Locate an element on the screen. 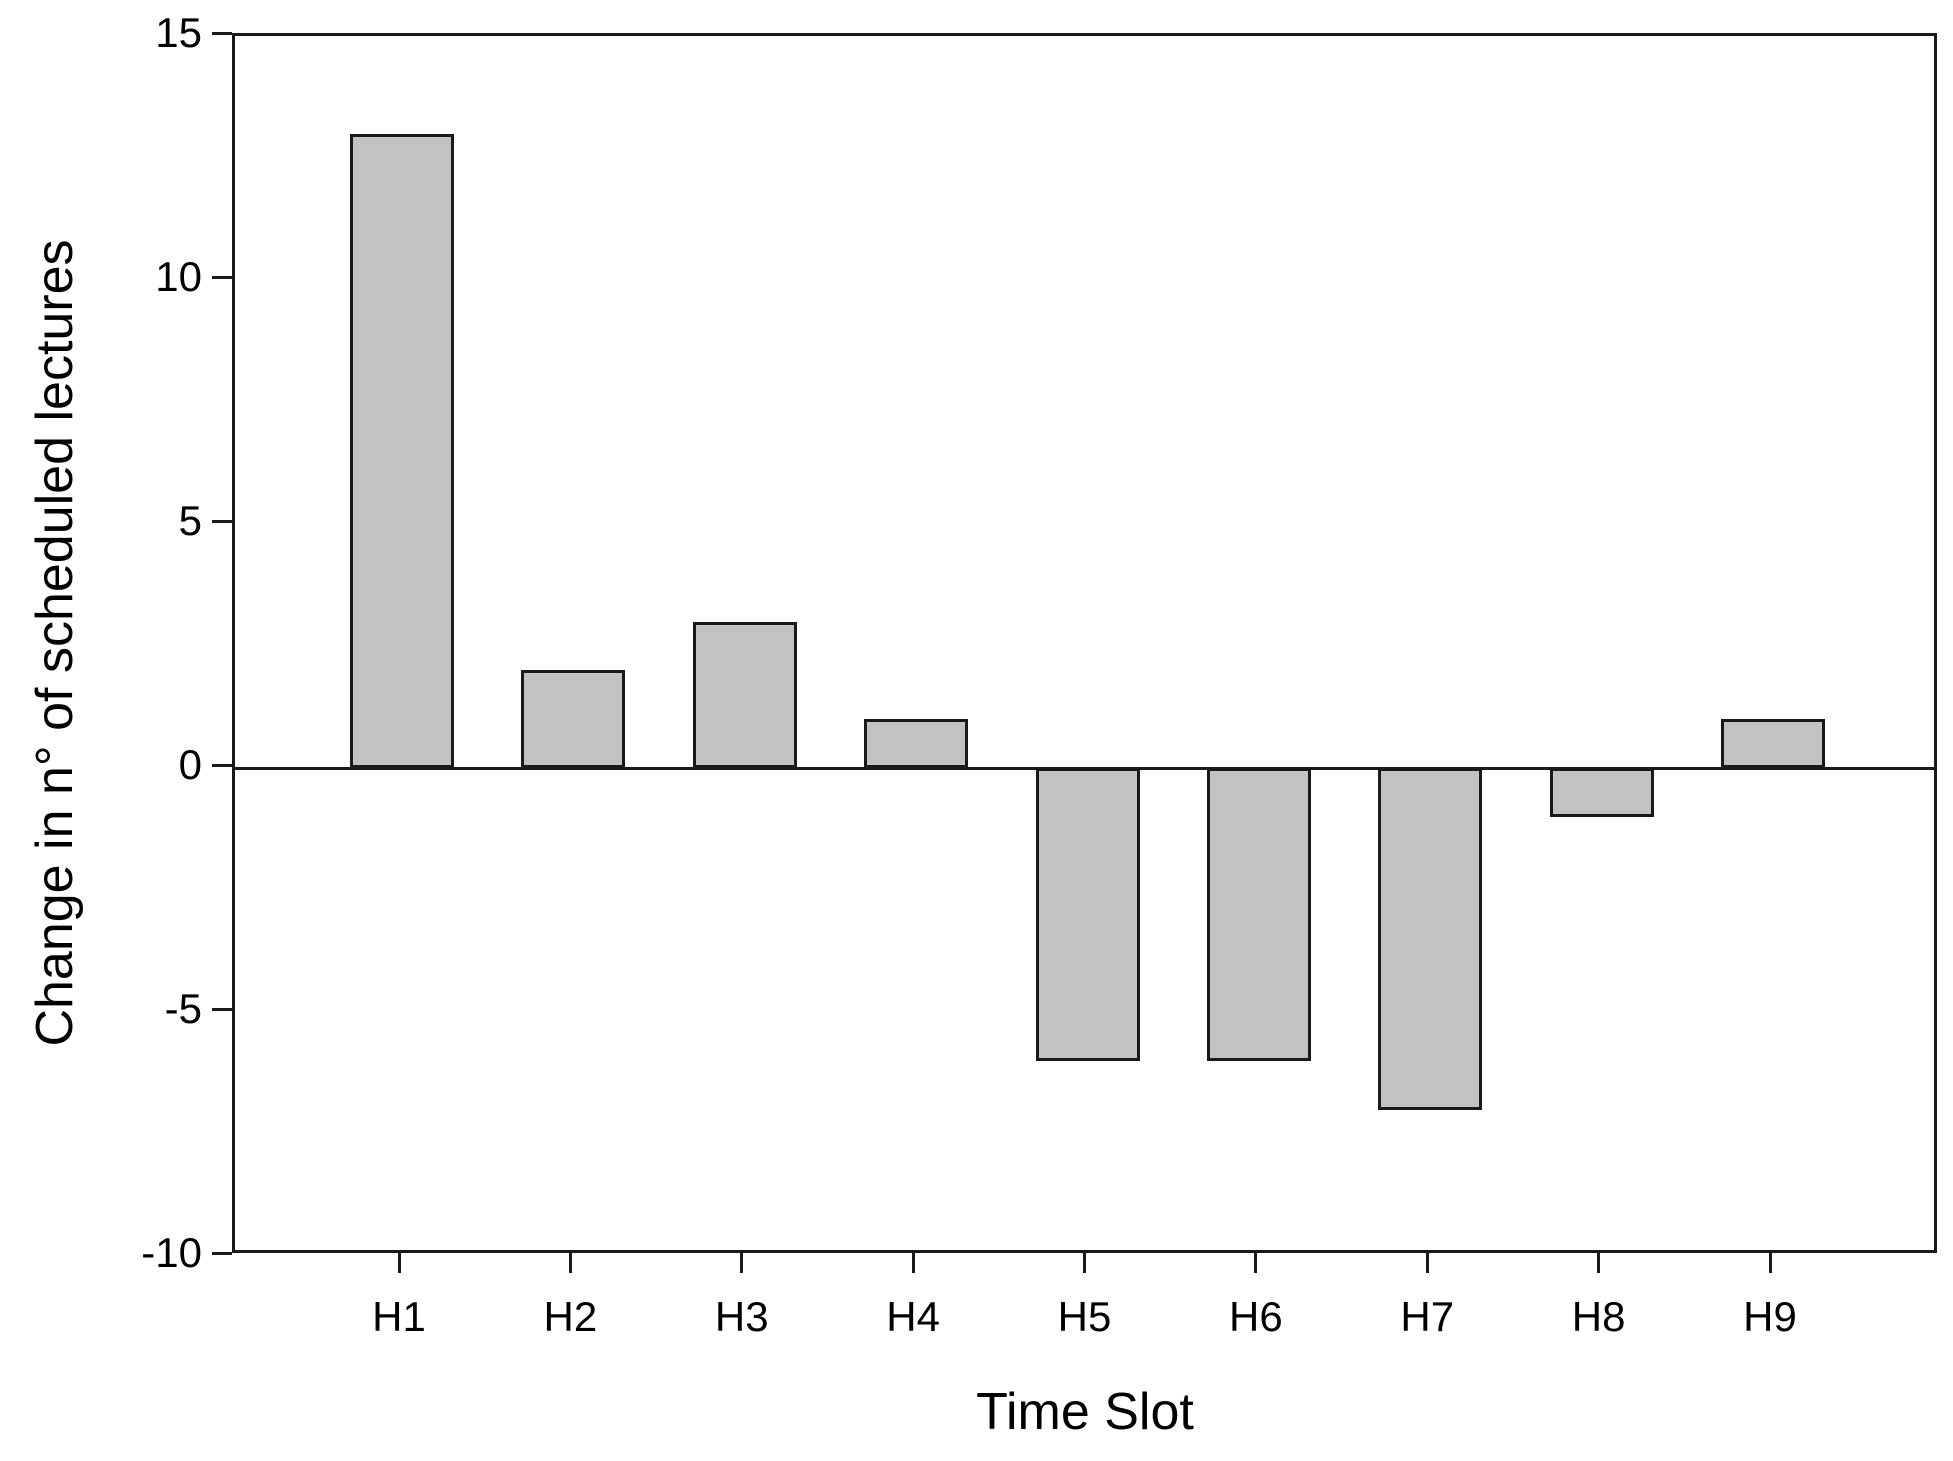  bar-h8 is located at coordinates (1601, 792).